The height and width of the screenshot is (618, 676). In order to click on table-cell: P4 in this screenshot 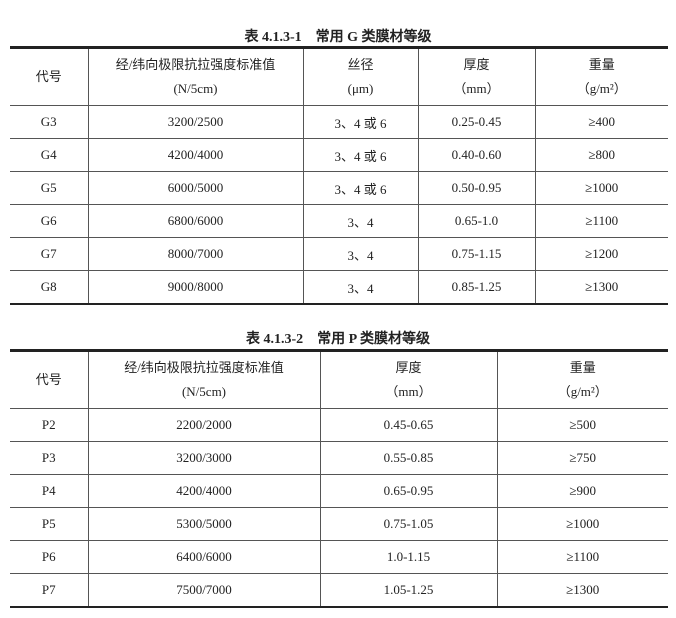, I will do `click(49, 491)`.